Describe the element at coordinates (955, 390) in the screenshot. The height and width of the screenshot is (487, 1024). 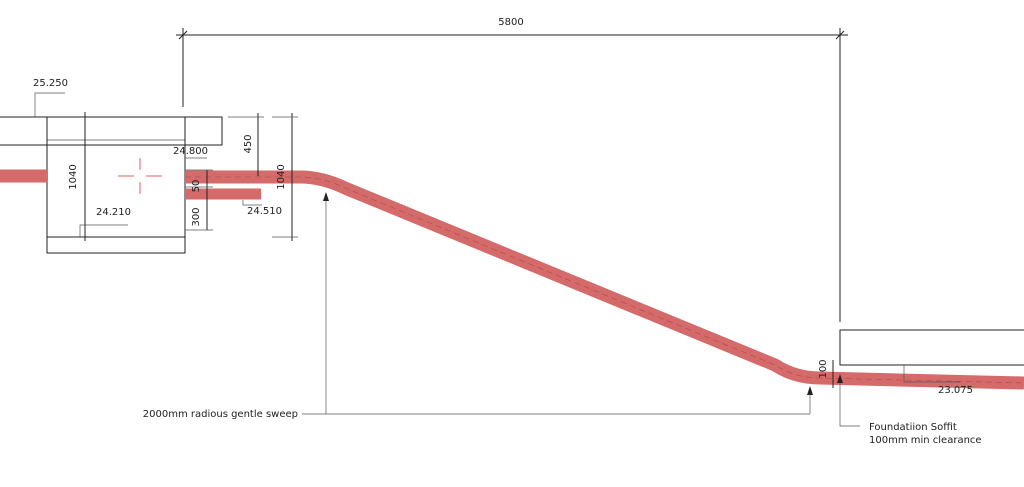
I see `level-label: 23.075` at that location.